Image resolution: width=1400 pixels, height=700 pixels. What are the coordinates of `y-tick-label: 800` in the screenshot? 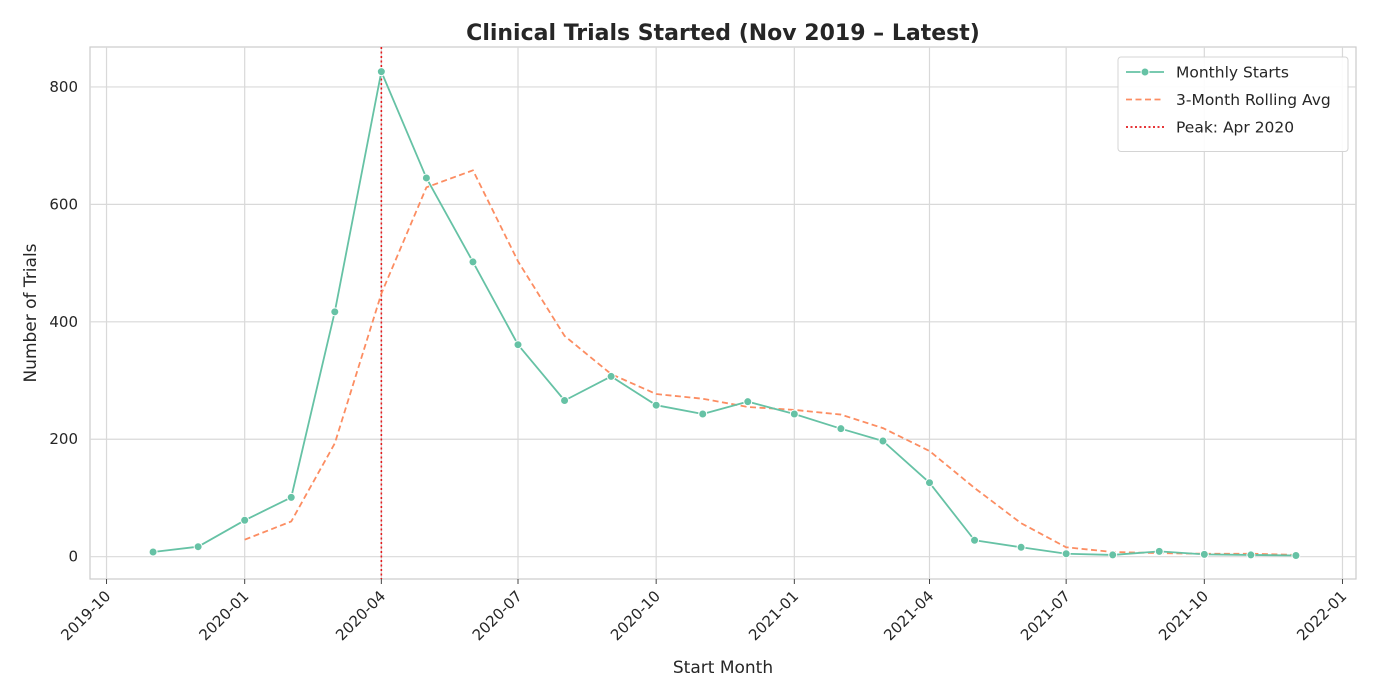 It's located at (63, 87).